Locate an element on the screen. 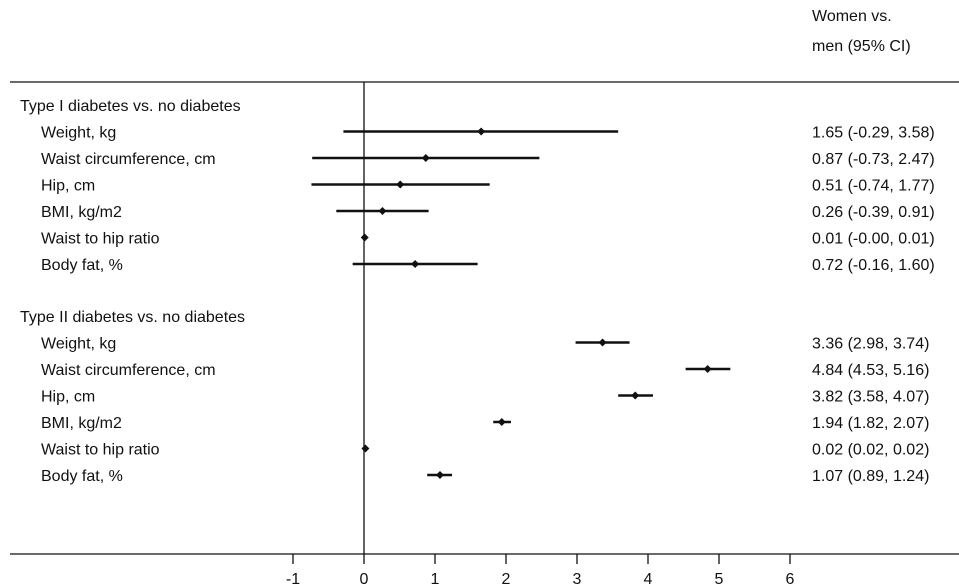 The image size is (959, 587). estimate-text: 1.07 (0.89, 1.24) is located at coordinates (870, 476).